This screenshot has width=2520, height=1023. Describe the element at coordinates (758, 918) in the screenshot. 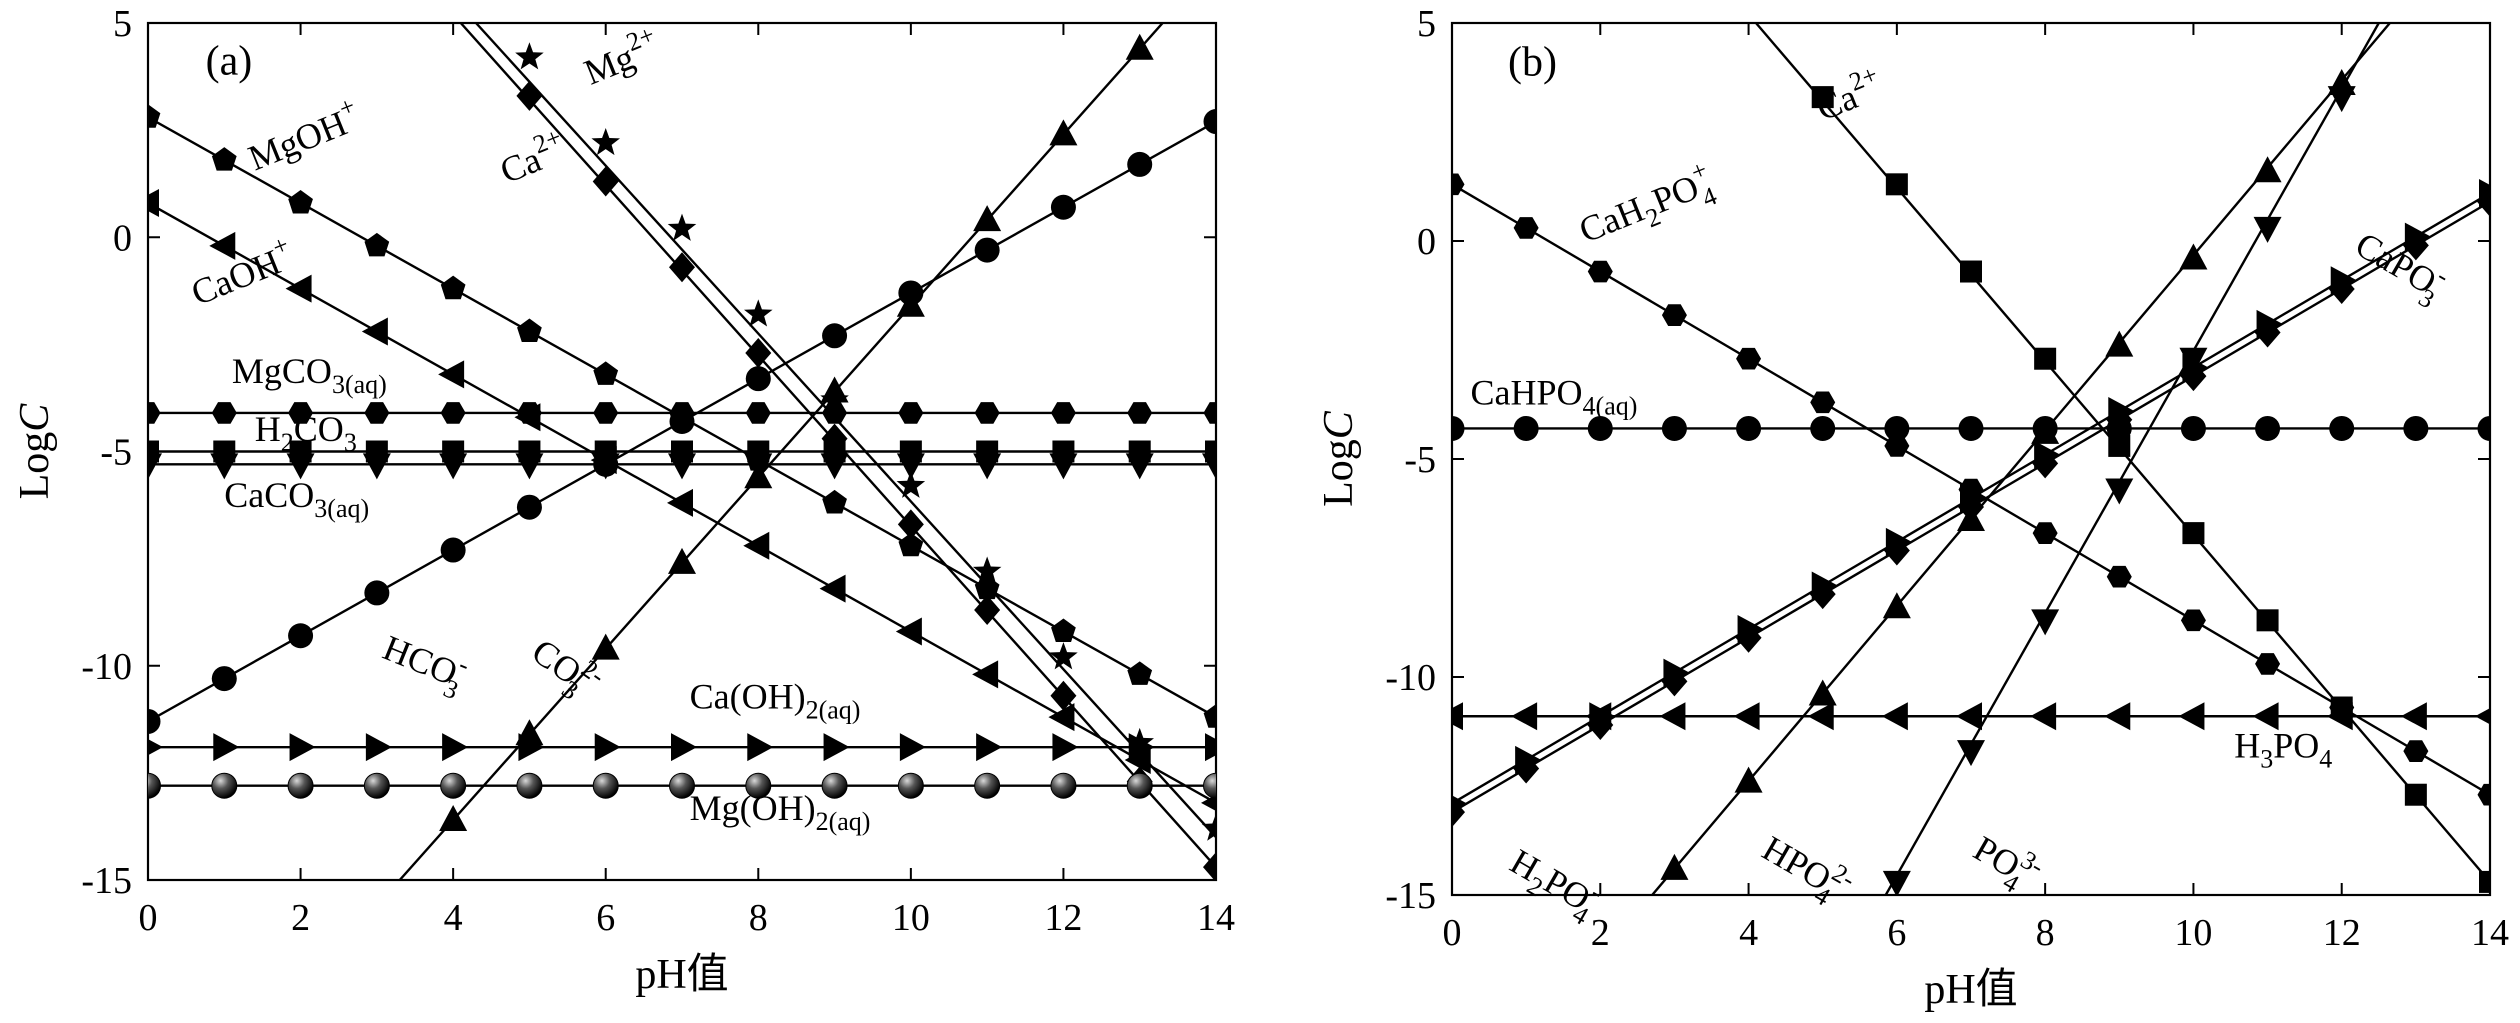

I see `x-tick-label: 8` at that location.